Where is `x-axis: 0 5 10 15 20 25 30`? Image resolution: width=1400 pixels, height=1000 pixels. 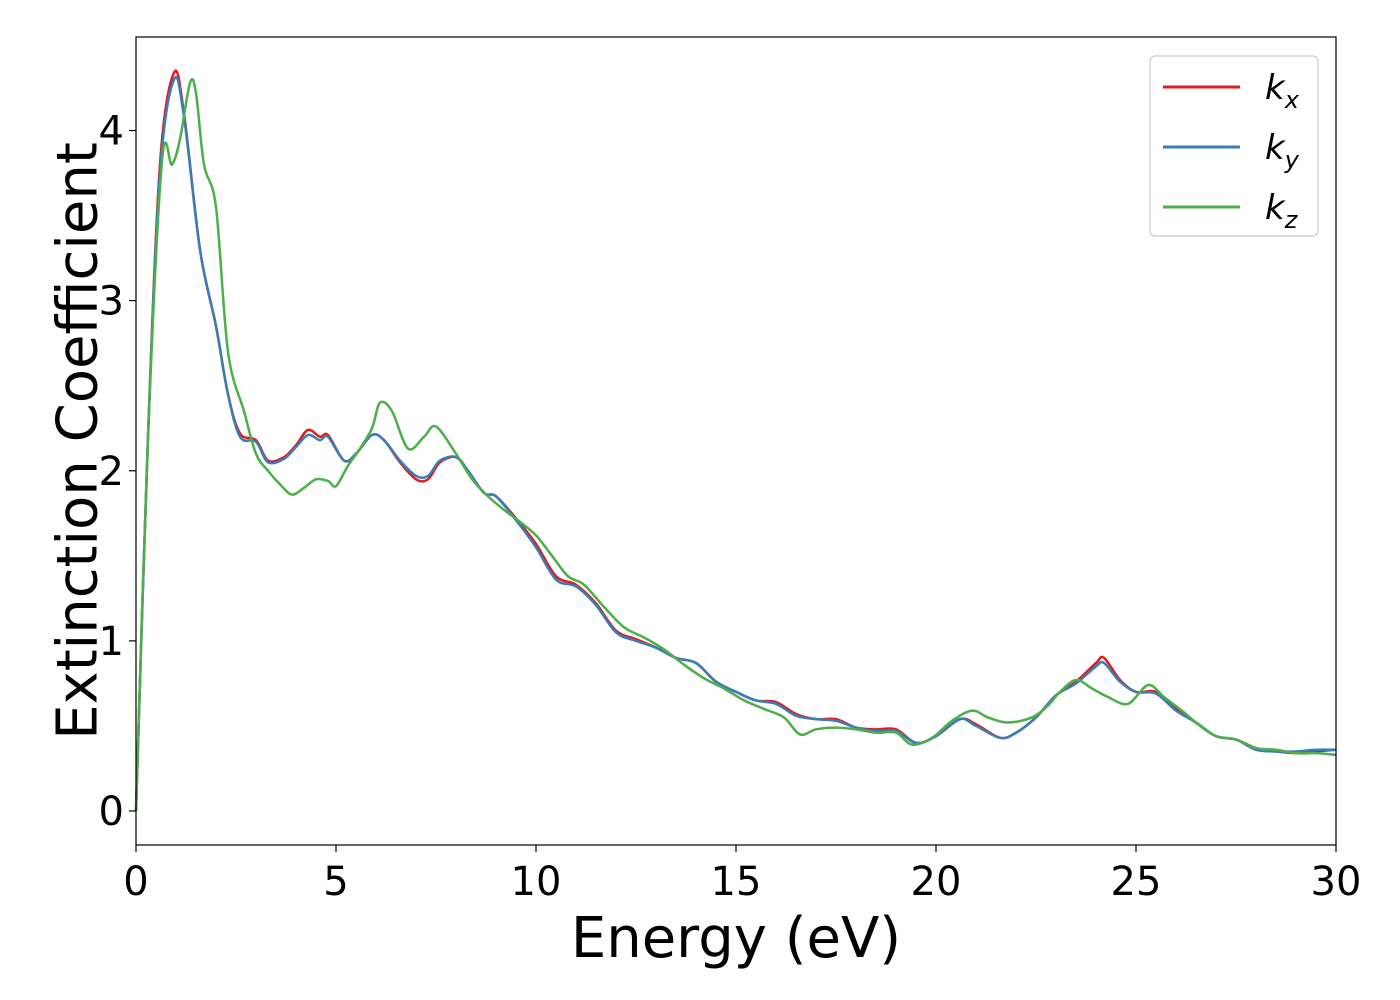 x-axis: 0 5 10 15 20 25 30 is located at coordinates (742, 875).